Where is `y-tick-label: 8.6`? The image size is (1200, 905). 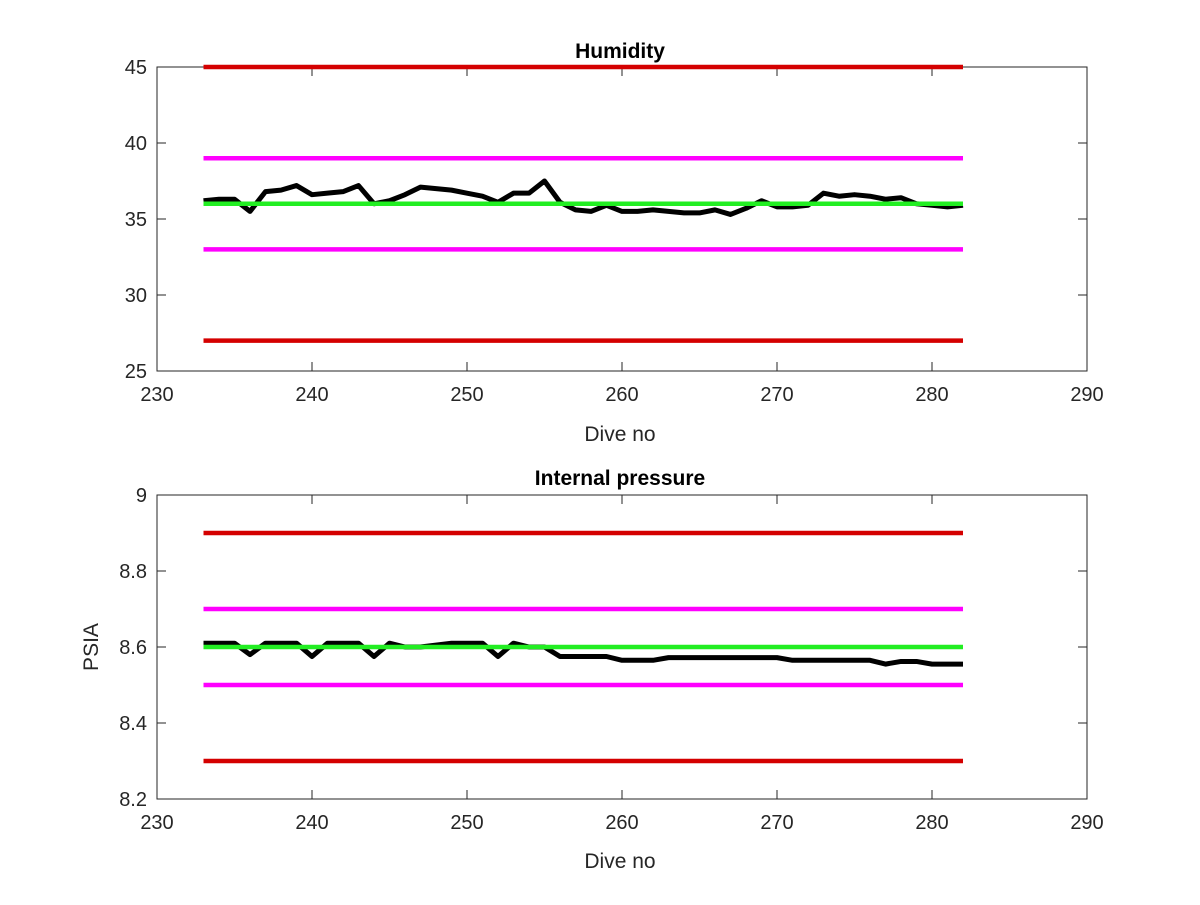 y-tick-label: 8.6 is located at coordinates (133, 648).